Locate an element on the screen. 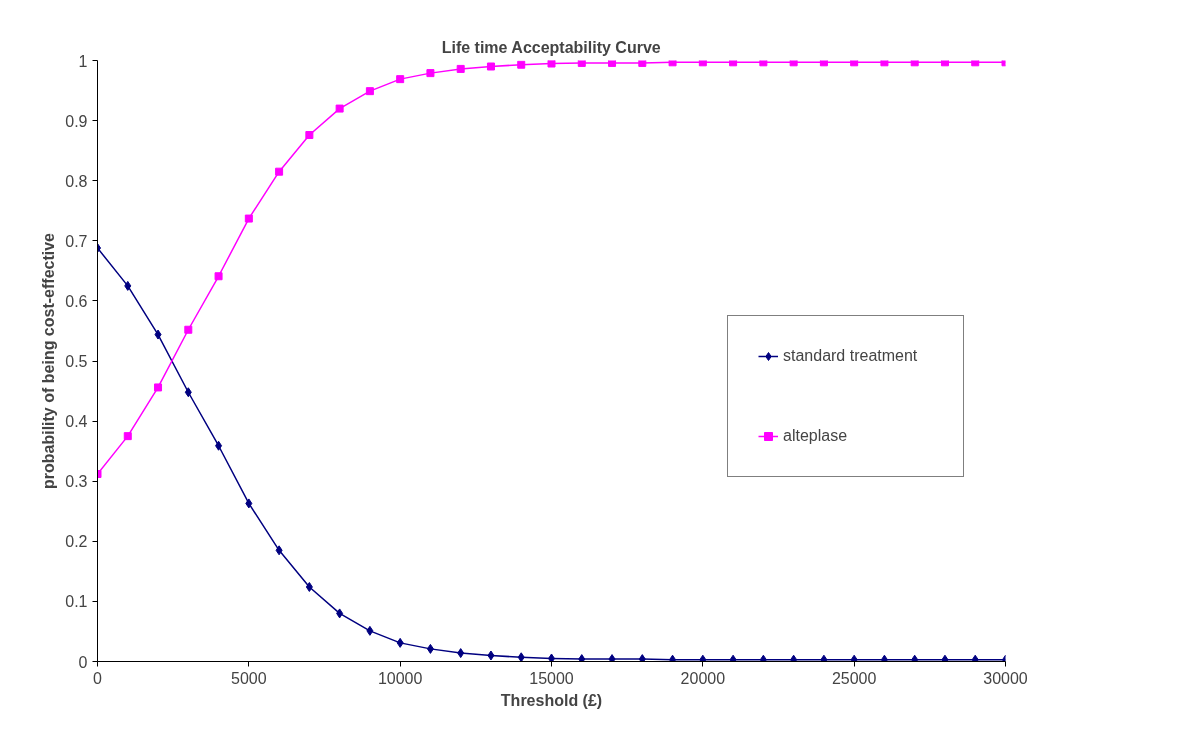 This screenshot has height=733, width=1203. legend-label: alteplase is located at coordinates (816, 436).